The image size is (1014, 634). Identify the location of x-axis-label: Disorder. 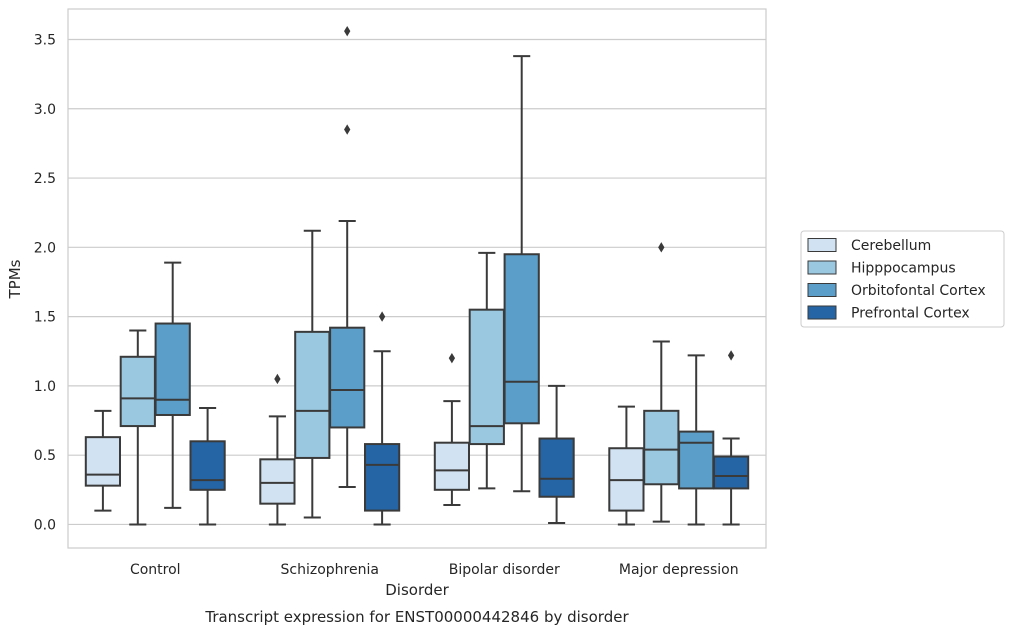
(417, 590).